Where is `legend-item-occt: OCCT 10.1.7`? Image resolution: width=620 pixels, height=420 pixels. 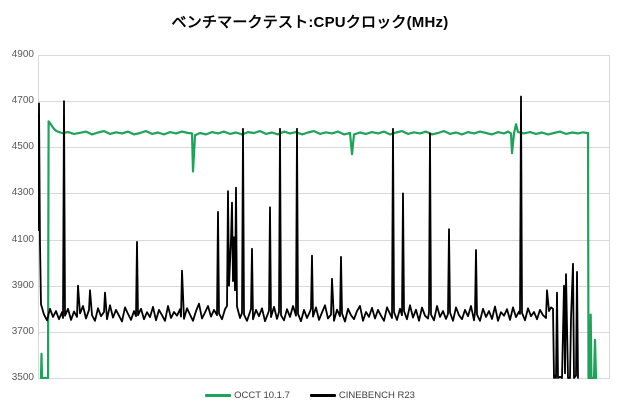
legend-item-occt: OCCT 10.1.7 is located at coordinates (247, 395).